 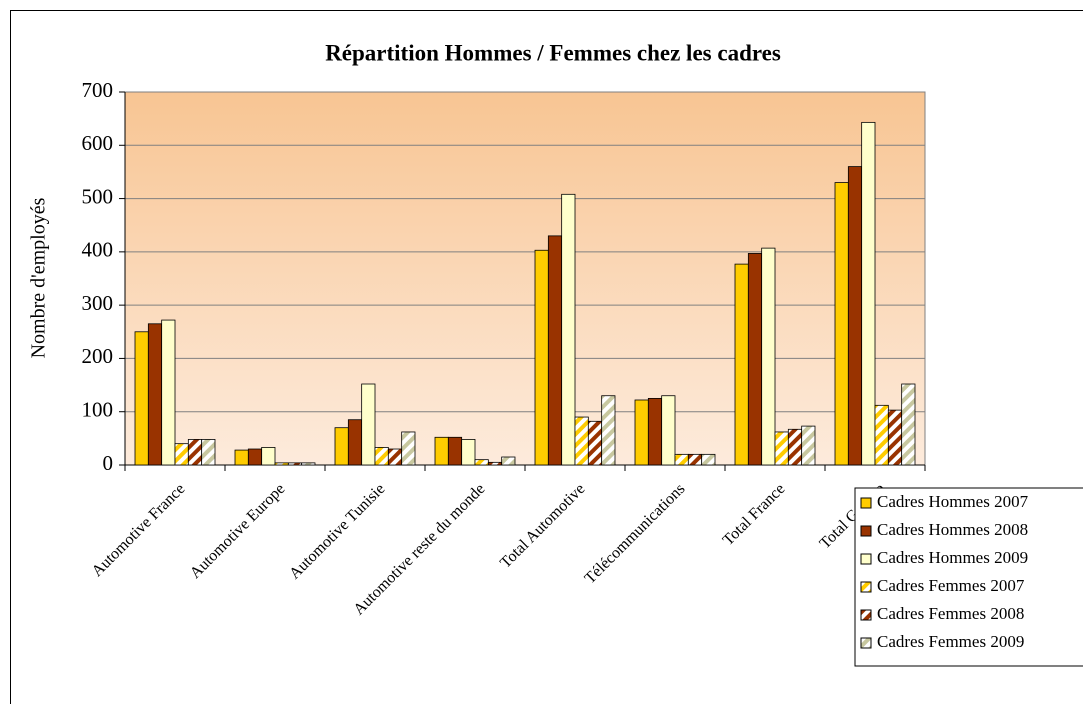 I want to click on y-tick-label: 700, so click(x=98, y=90).